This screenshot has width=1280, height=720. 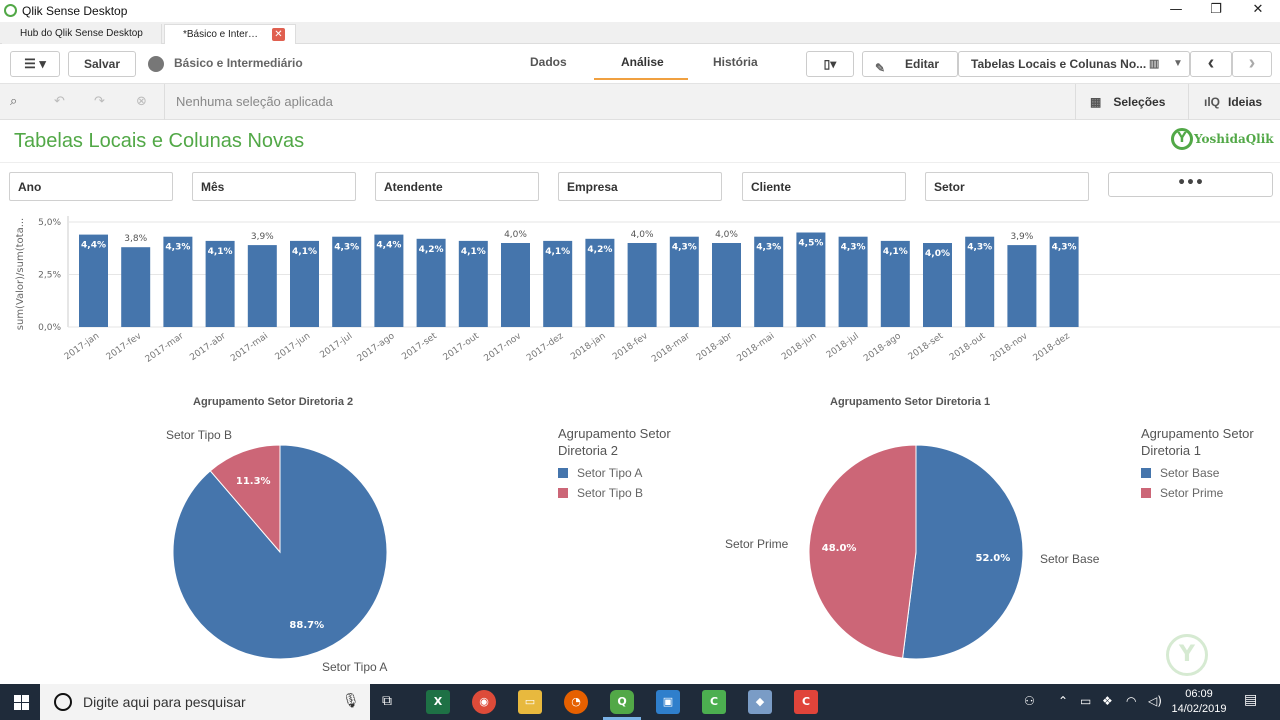 I want to click on selections-button: ▦ Seleções, so click(x=1127, y=102).